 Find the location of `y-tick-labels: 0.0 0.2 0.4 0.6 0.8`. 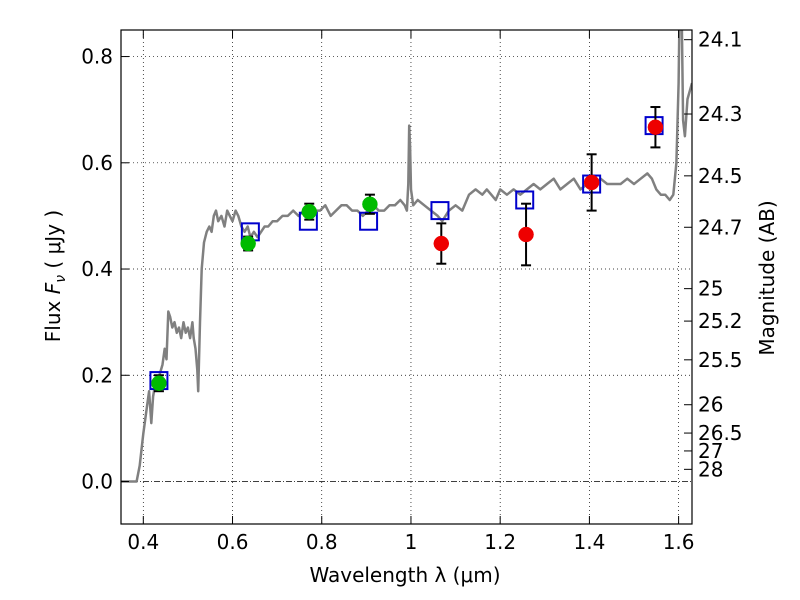

y-tick-labels: 0.0 0.2 0.4 0.6 0.8 is located at coordinates (97, 269).